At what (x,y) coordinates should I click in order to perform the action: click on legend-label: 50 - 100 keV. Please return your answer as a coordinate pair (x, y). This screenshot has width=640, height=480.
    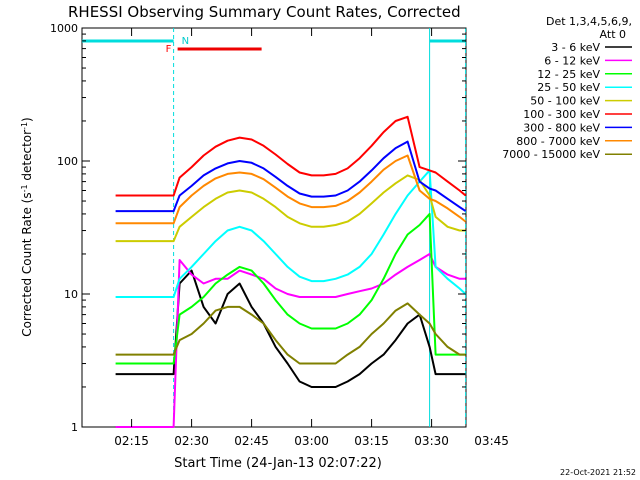
    Looking at the image, I should click on (565, 101).